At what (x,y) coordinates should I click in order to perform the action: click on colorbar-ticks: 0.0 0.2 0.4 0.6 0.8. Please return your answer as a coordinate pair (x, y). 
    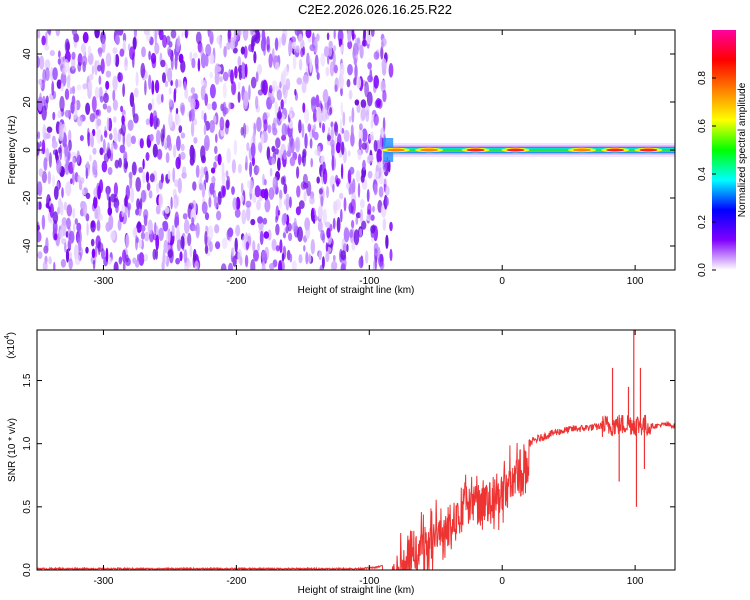
    Looking at the image, I should click on (706, 174).